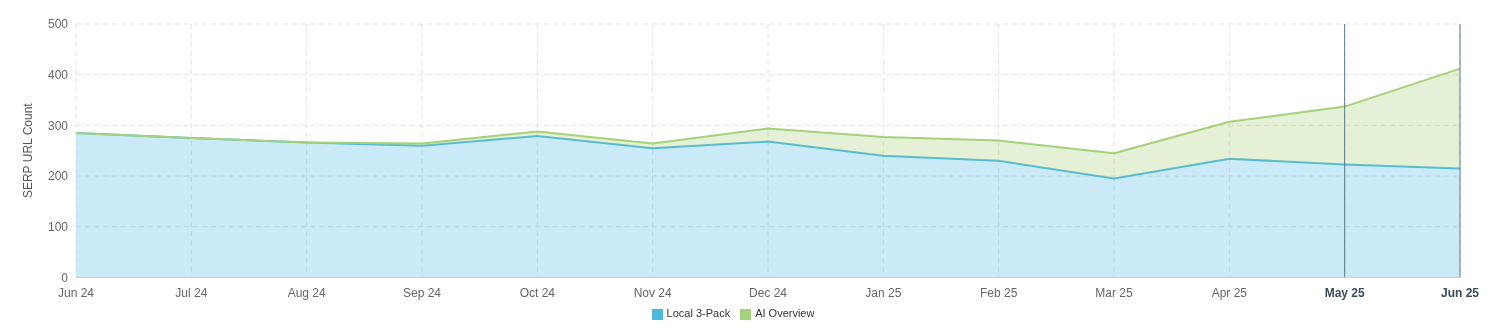 This screenshot has height=330, width=1495. What do you see at coordinates (537, 293) in the screenshot?
I see `x-tick-label: Oct 24` at bounding box center [537, 293].